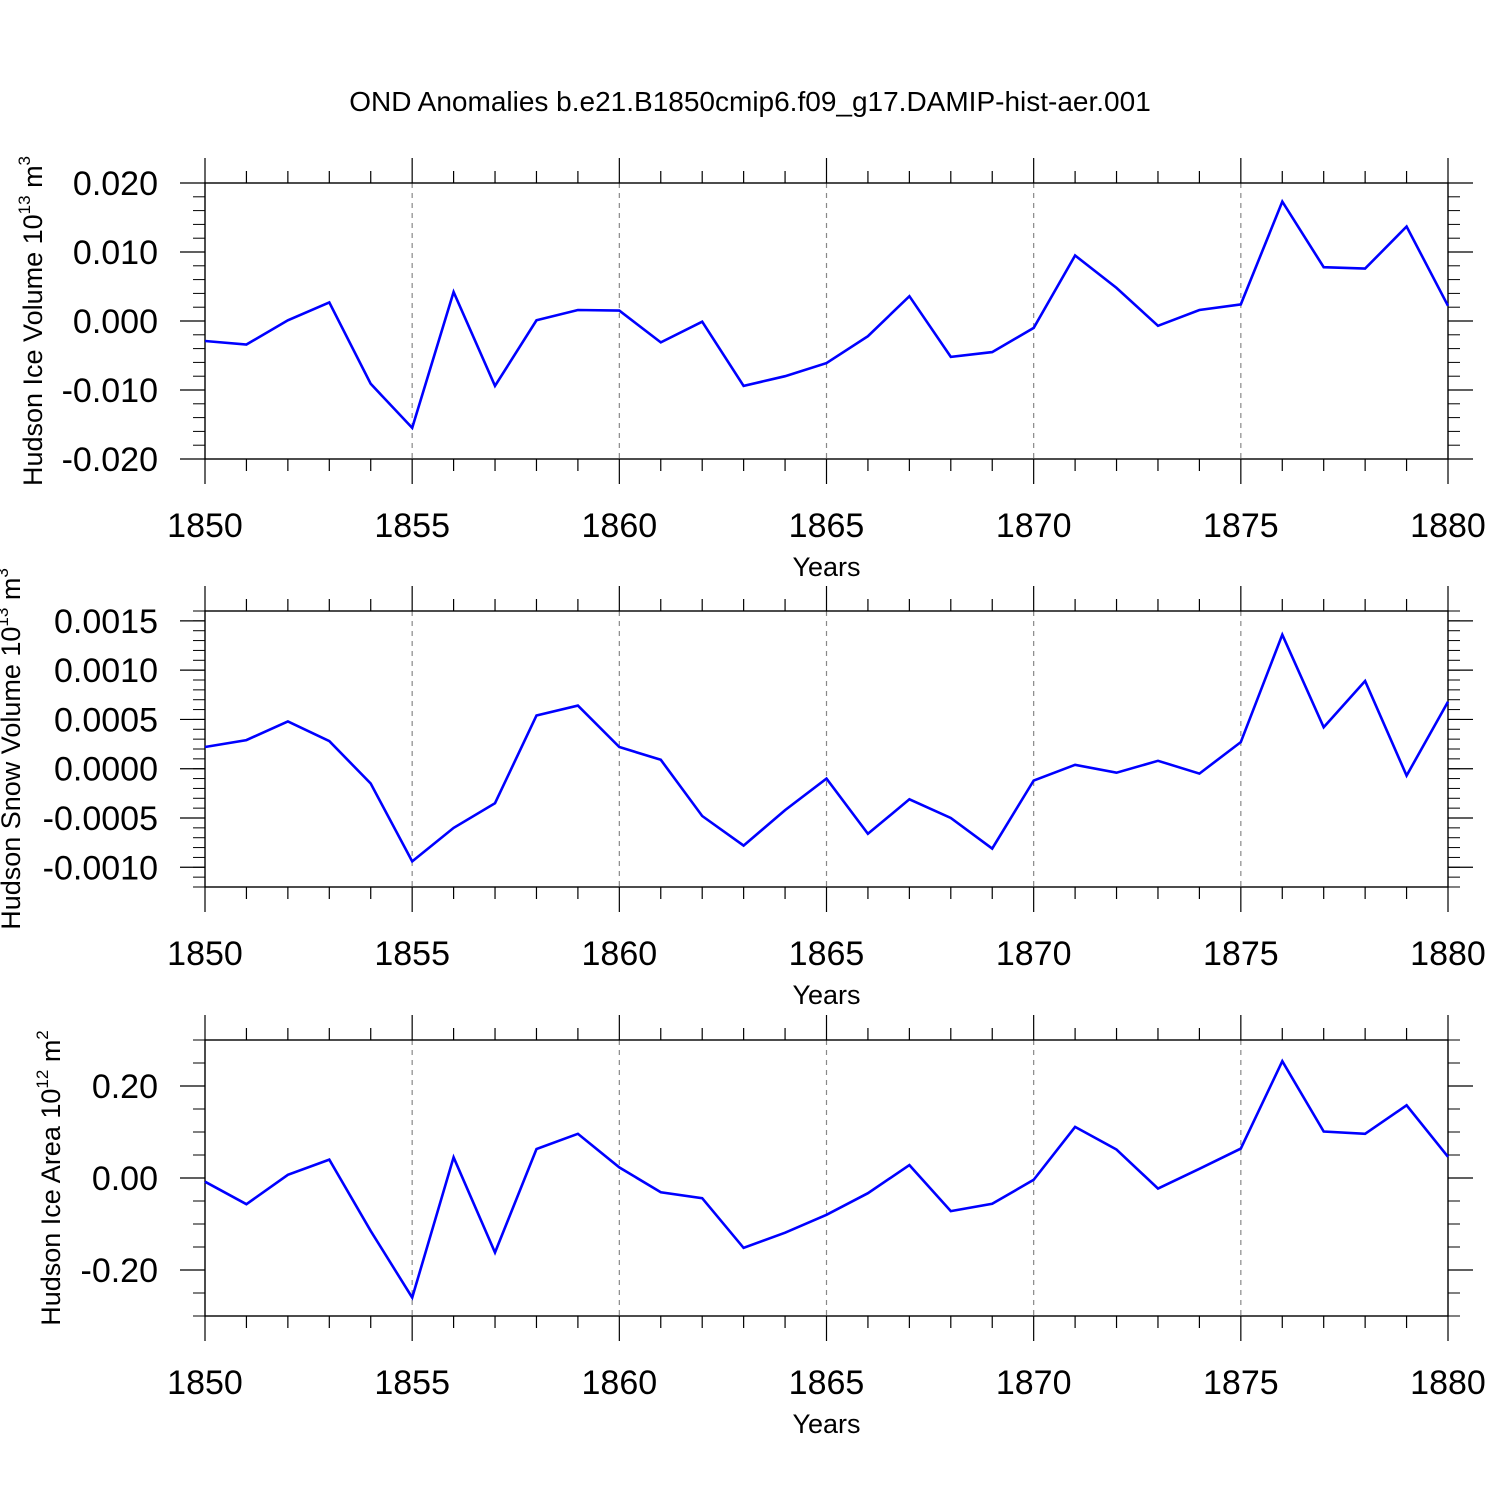 This screenshot has height=1500, width=1500. Describe the element at coordinates (100, 868) in the screenshot. I see `y-tick-label: -0.0010` at that location.